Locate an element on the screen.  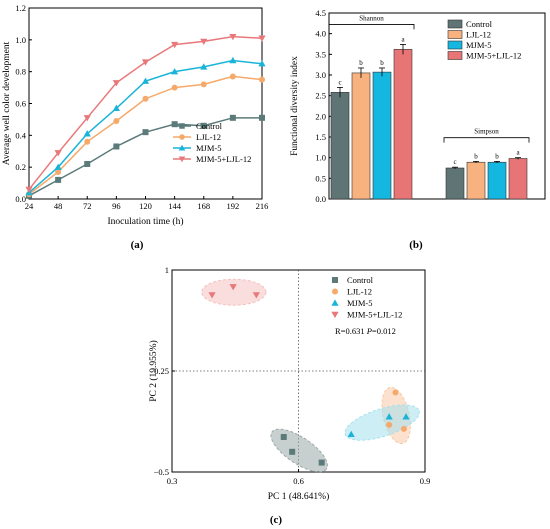
plot-b-sig-letter: c is located at coordinates (454, 162).